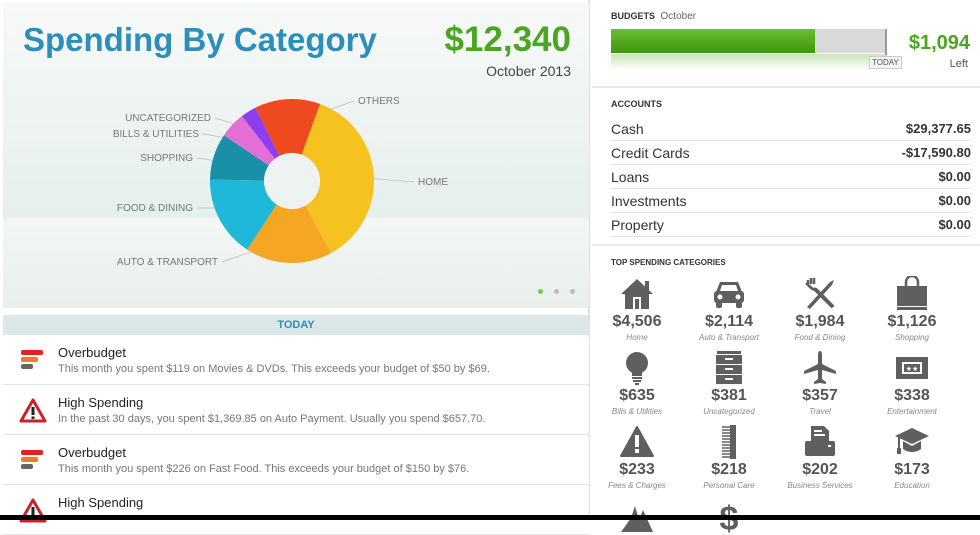  I want to click on category-amount: $1,126, so click(912, 322).